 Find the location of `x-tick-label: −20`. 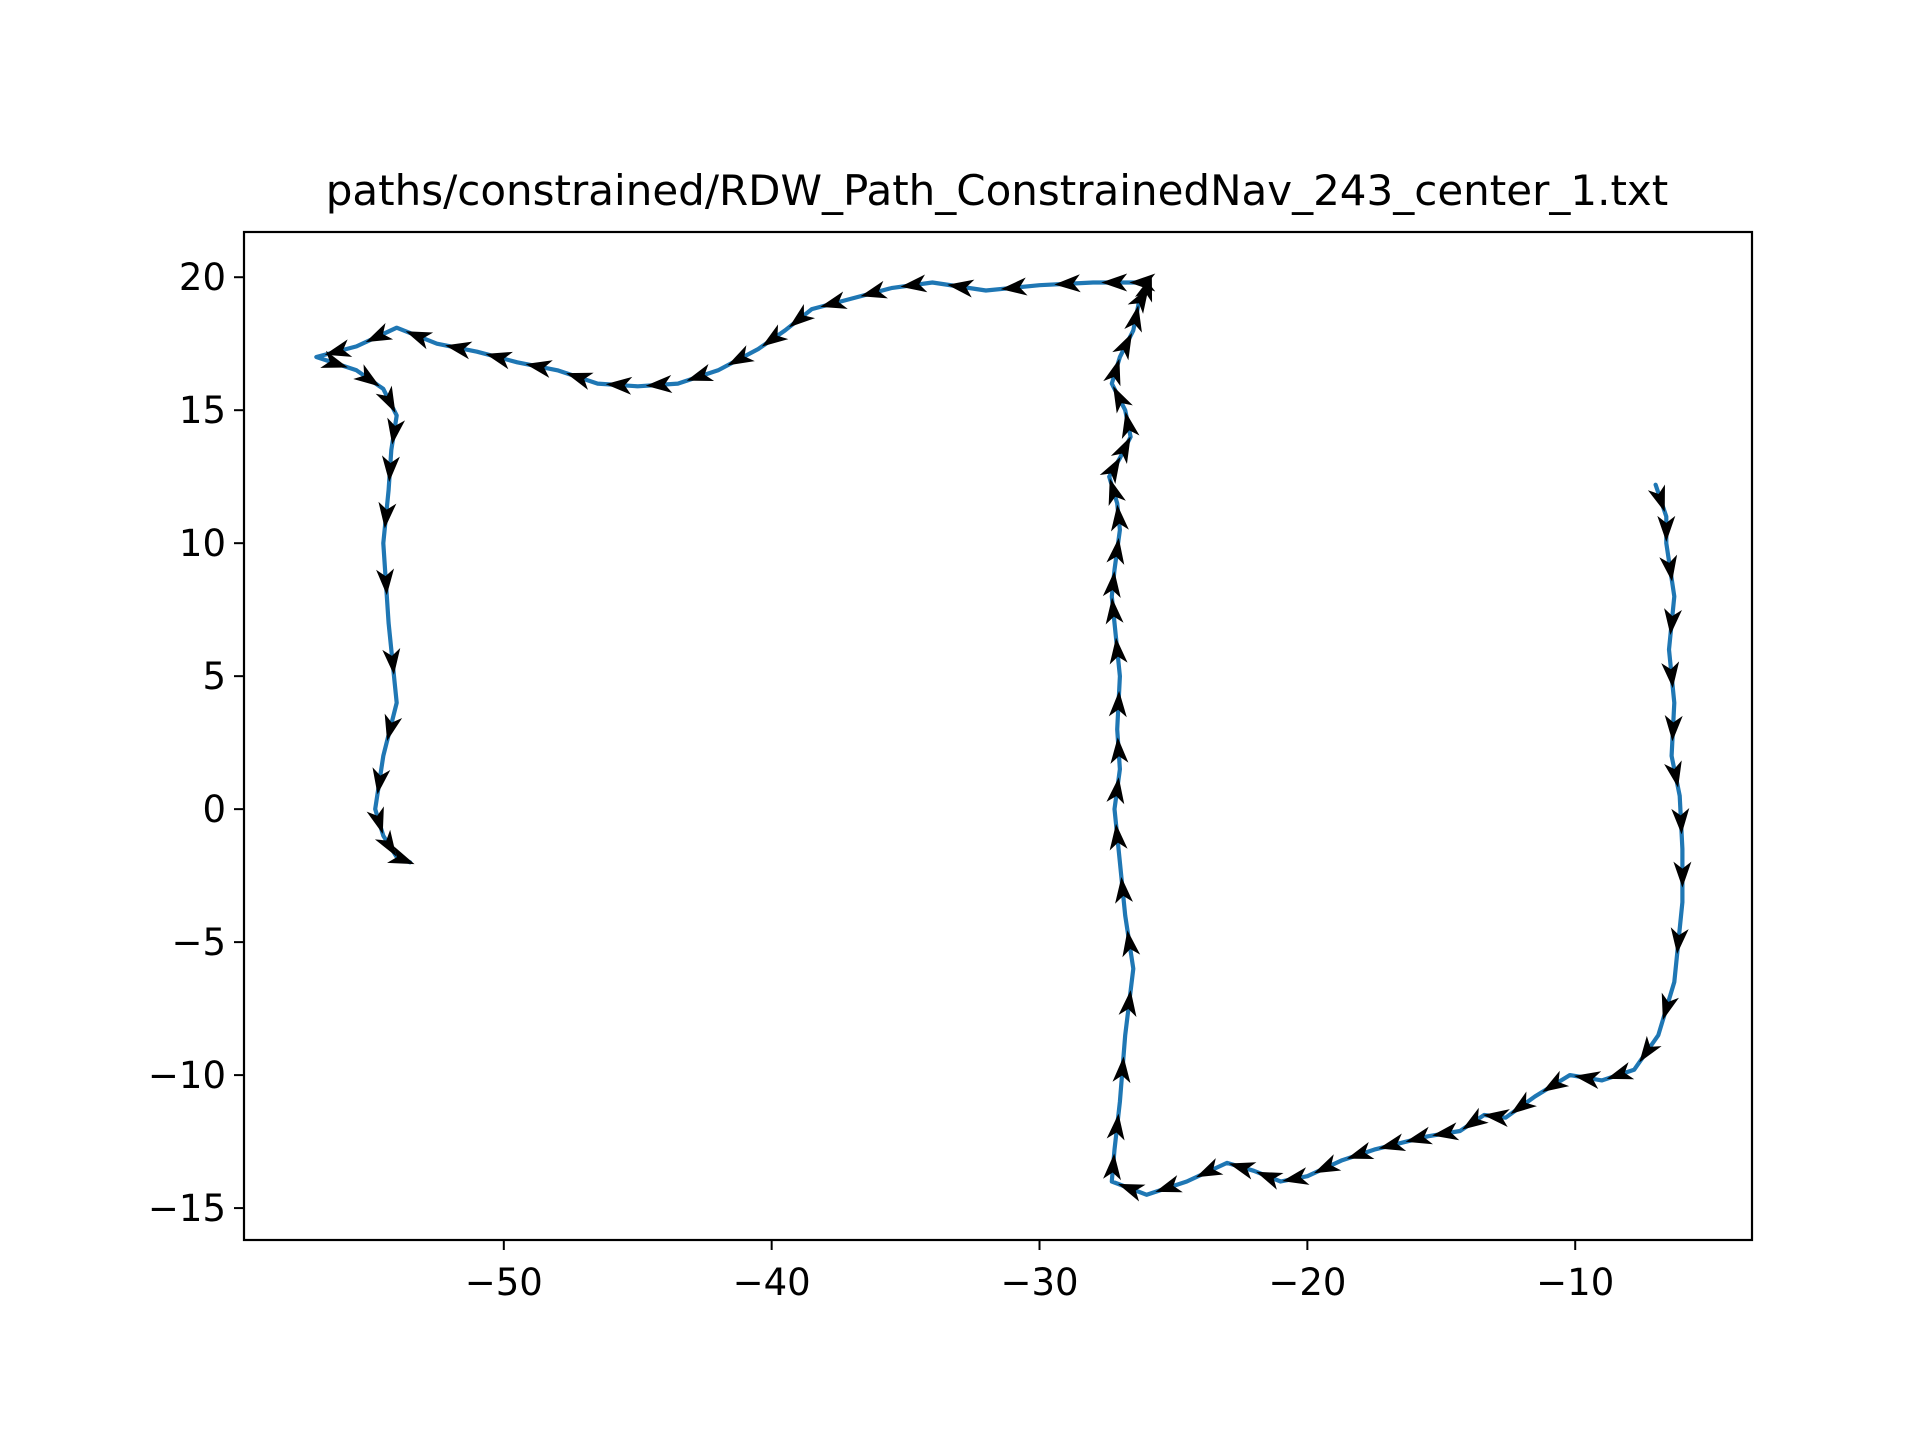

x-tick-label: −20 is located at coordinates (1307, 1282).